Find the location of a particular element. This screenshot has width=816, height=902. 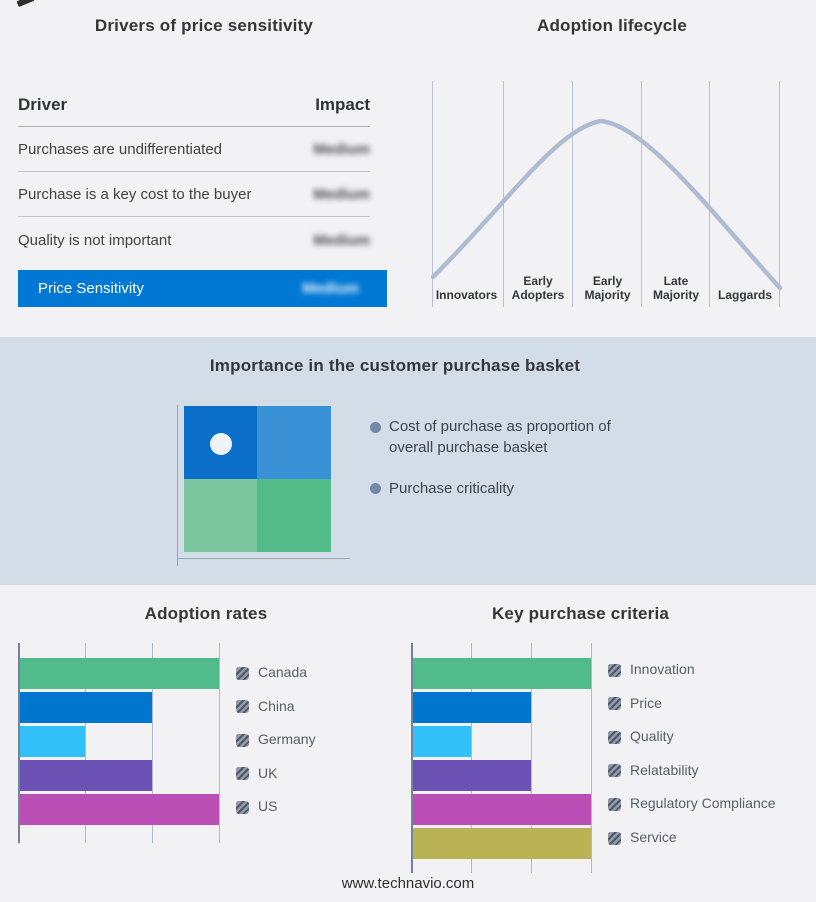

bar-innovation is located at coordinates (502, 673).